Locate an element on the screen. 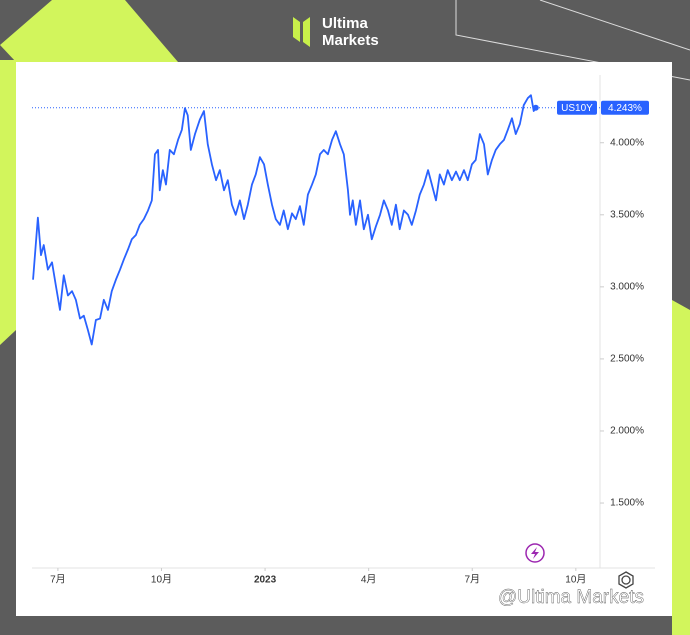 Image resolution: width=690 pixels, height=635 pixels. logo: Ultima Markets is located at coordinates (336, 32).